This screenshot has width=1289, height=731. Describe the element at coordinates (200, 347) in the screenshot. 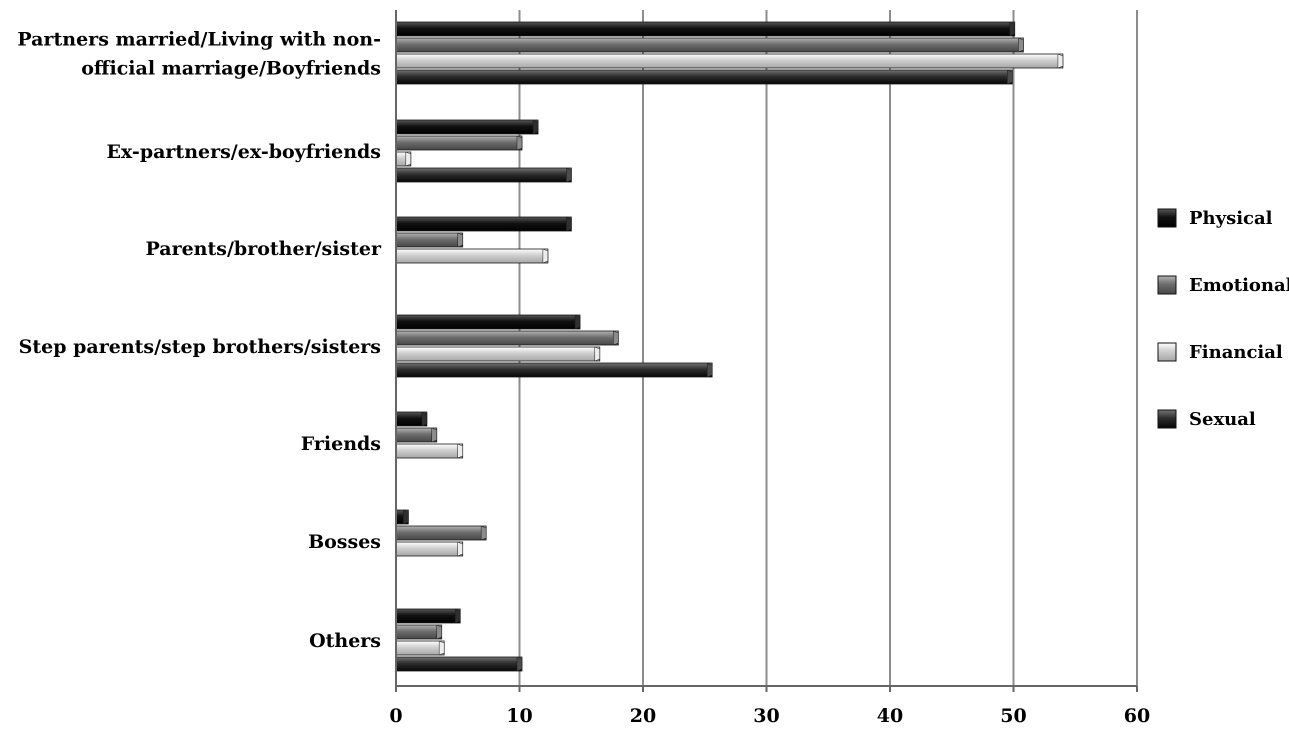

I see `category-label-step-parents-step-brothers-sisters: Step parents/step brothers/sisters` at that location.